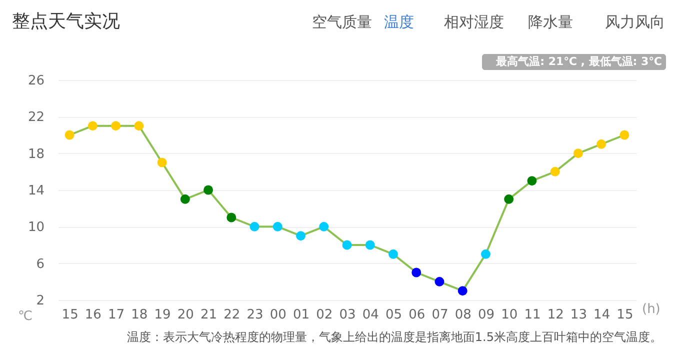 This screenshot has height=357, width=683. Describe the element at coordinates (36, 154) in the screenshot. I see `y-tick-label: 18` at that location.